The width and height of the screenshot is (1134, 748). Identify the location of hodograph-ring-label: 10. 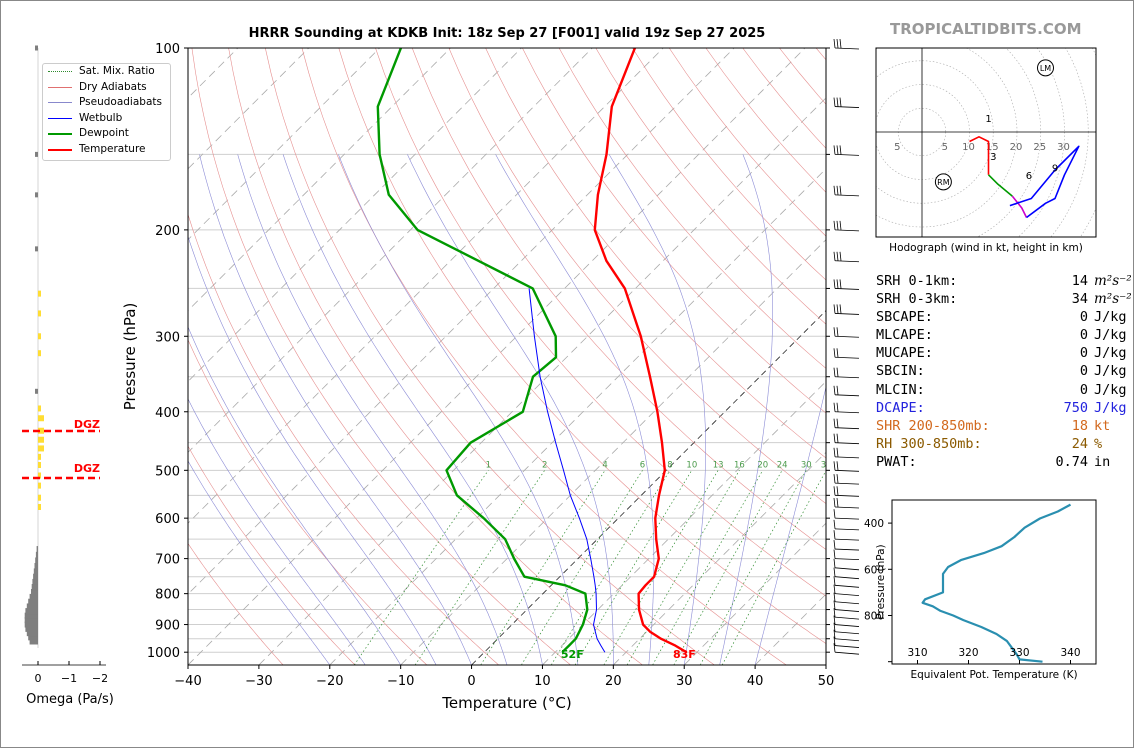
(968, 147).